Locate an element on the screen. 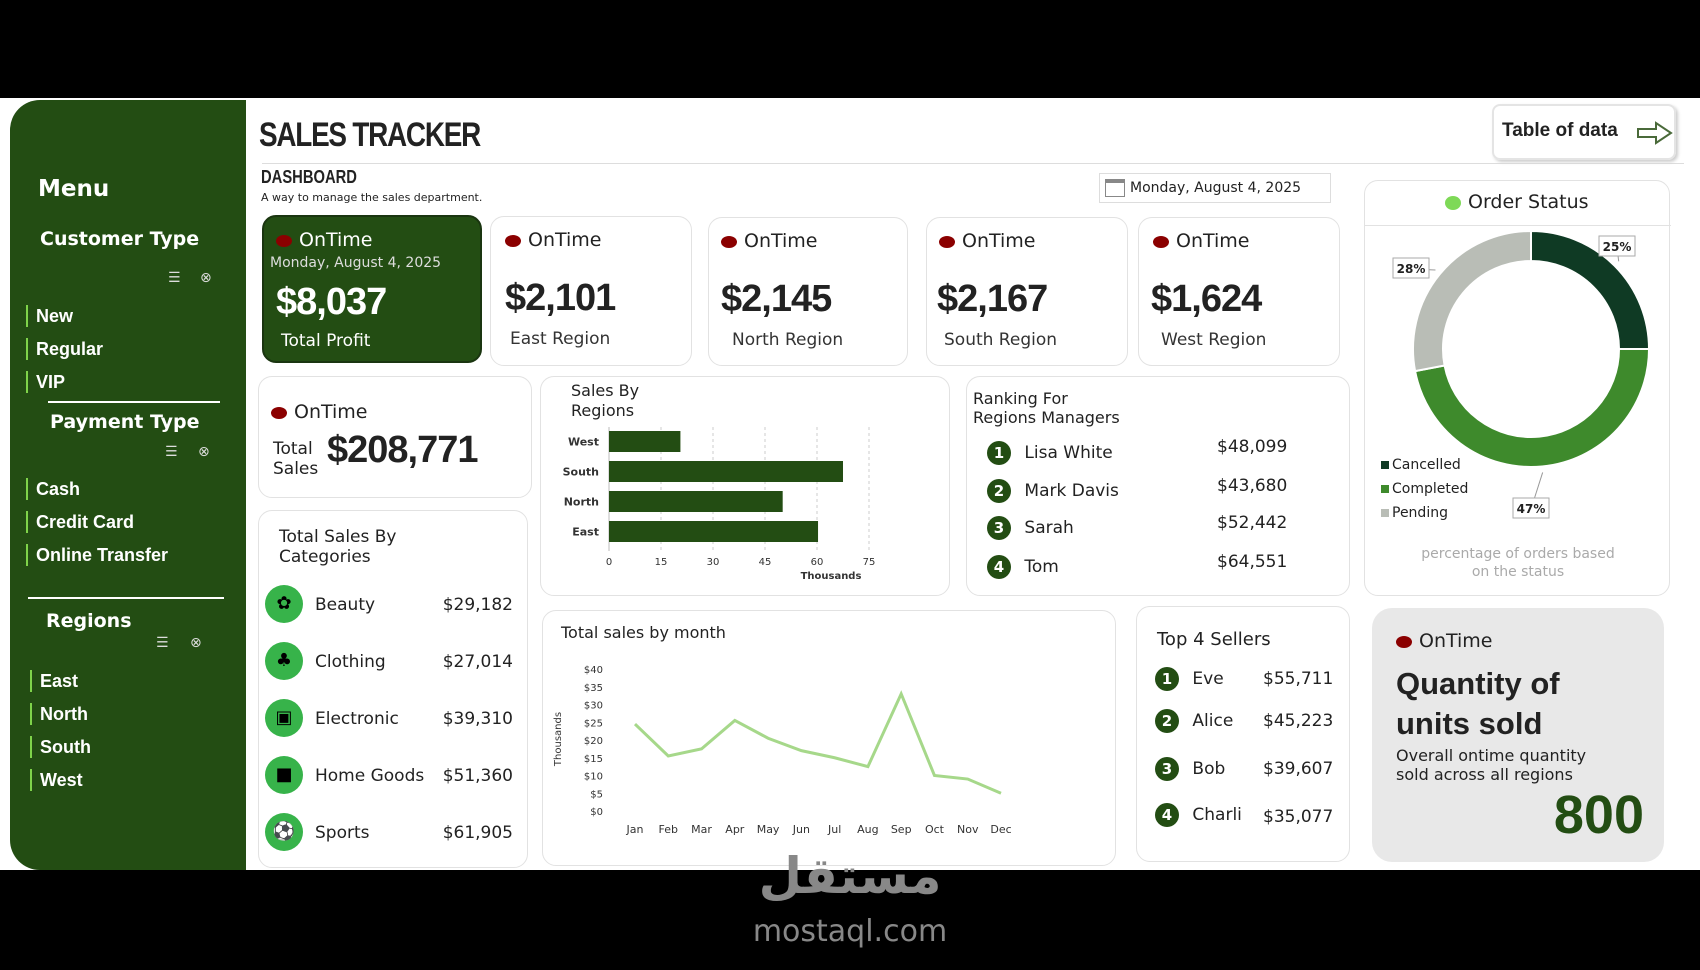  slicer-item-new: New is located at coordinates (49, 316).